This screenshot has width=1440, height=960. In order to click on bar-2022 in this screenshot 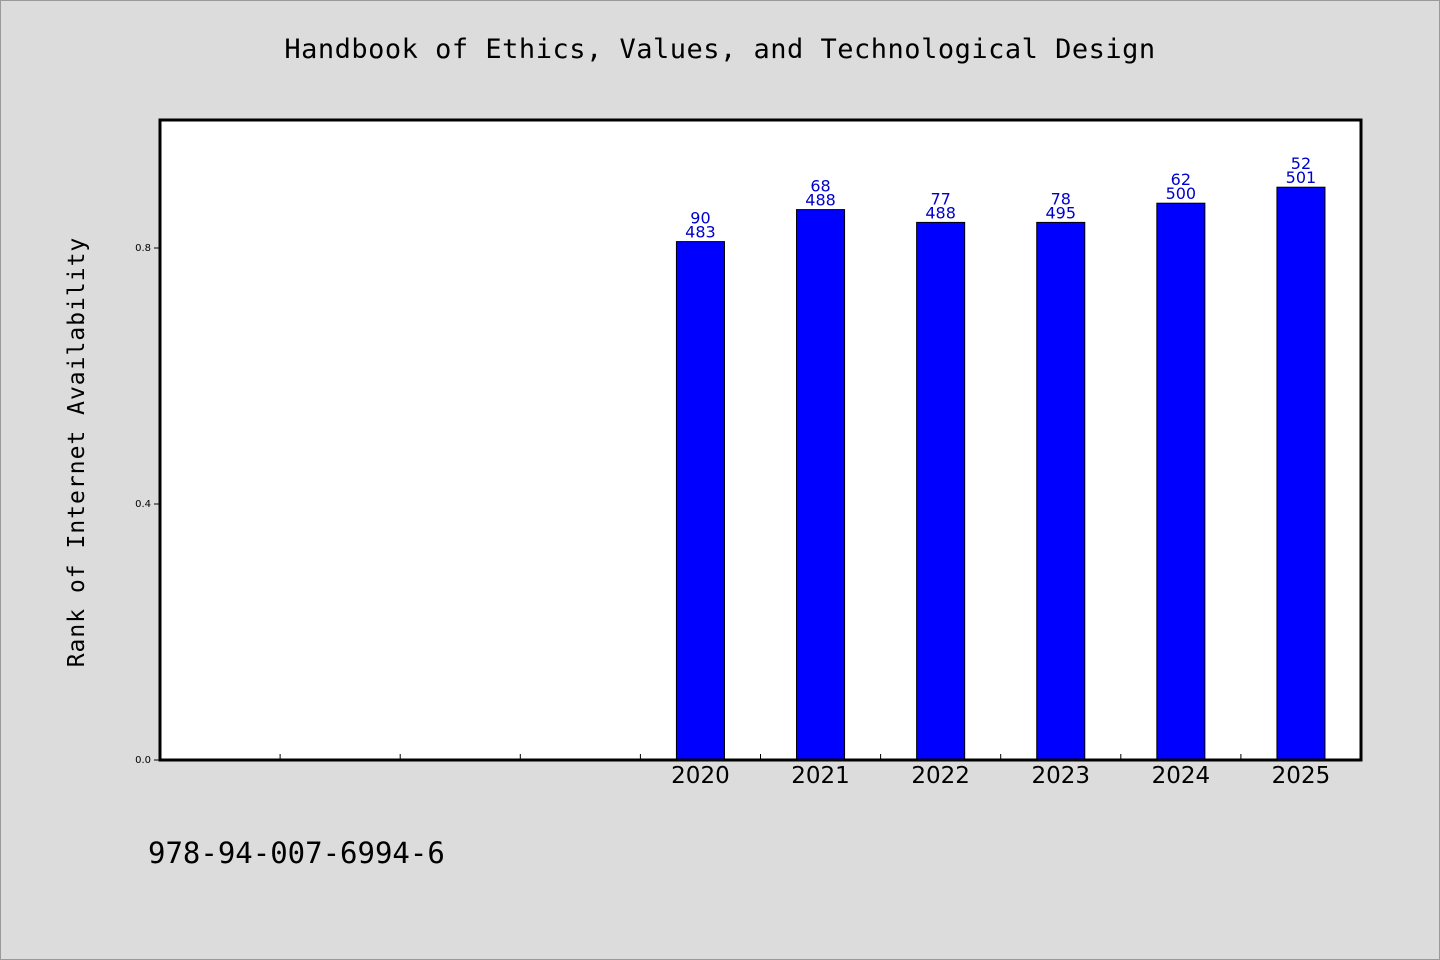, I will do `click(941, 491)`.